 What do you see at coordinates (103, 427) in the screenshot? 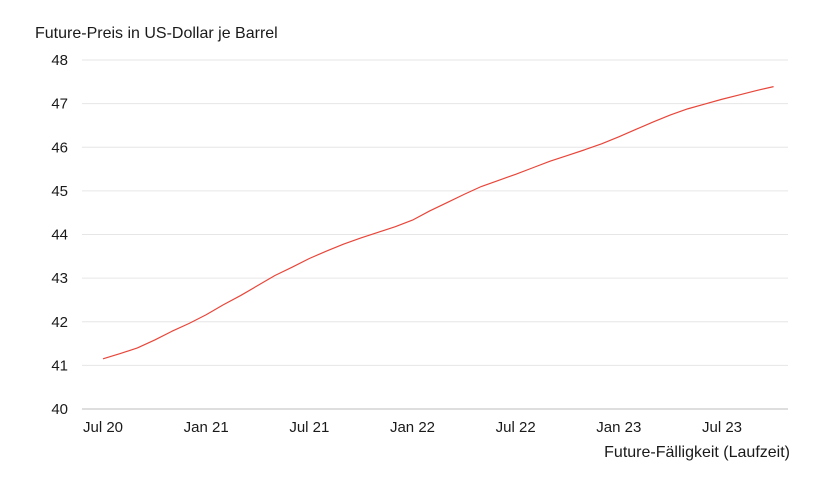
I see `x-tick-label: Jul 20` at bounding box center [103, 427].